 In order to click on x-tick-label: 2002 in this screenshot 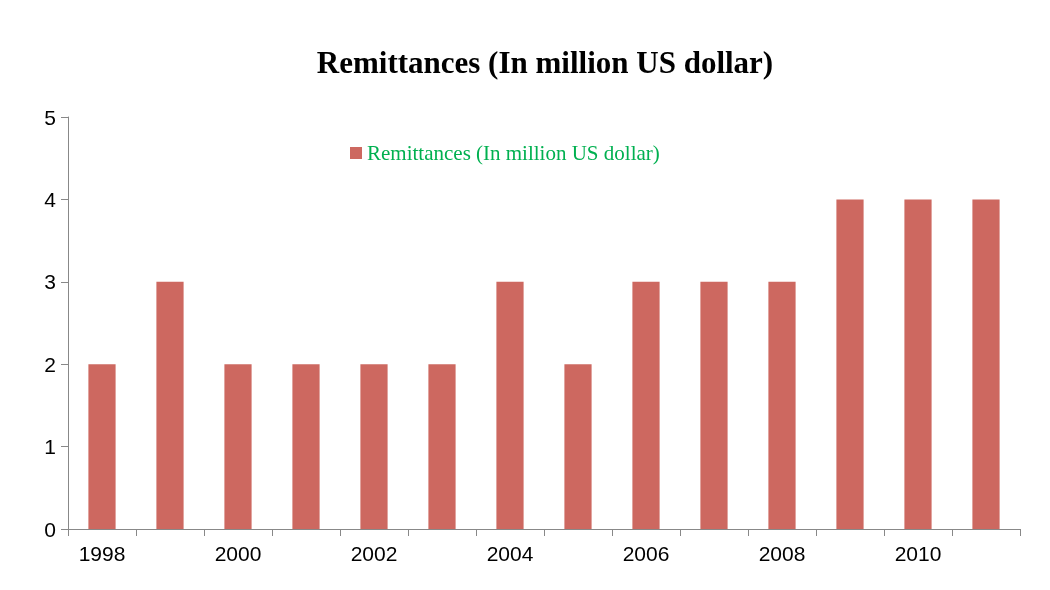, I will do `click(374, 553)`.